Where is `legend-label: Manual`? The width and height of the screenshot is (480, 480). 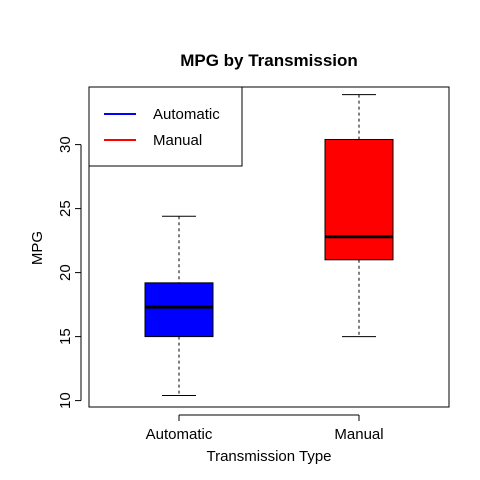
legend-label: Manual is located at coordinates (177, 140).